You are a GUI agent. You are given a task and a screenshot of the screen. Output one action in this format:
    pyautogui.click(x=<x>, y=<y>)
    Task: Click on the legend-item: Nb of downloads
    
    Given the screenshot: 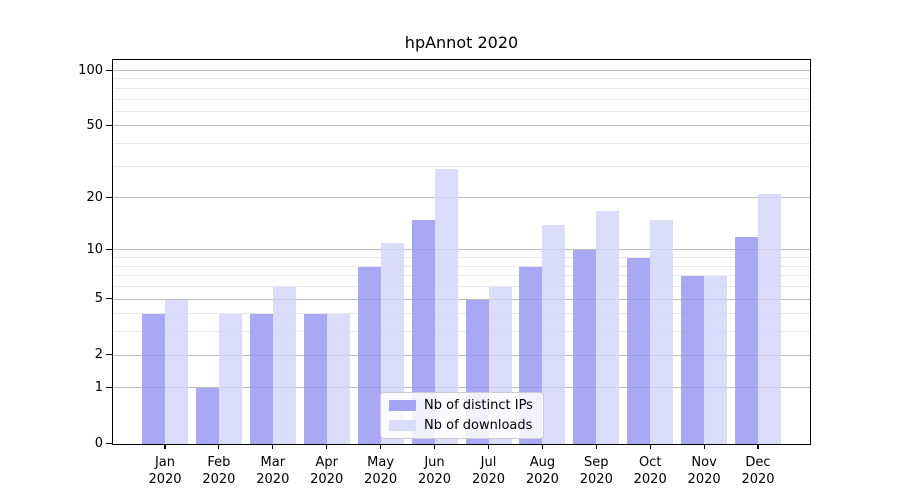 What is the action you would take?
    pyautogui.click(x=462, y=426)
    